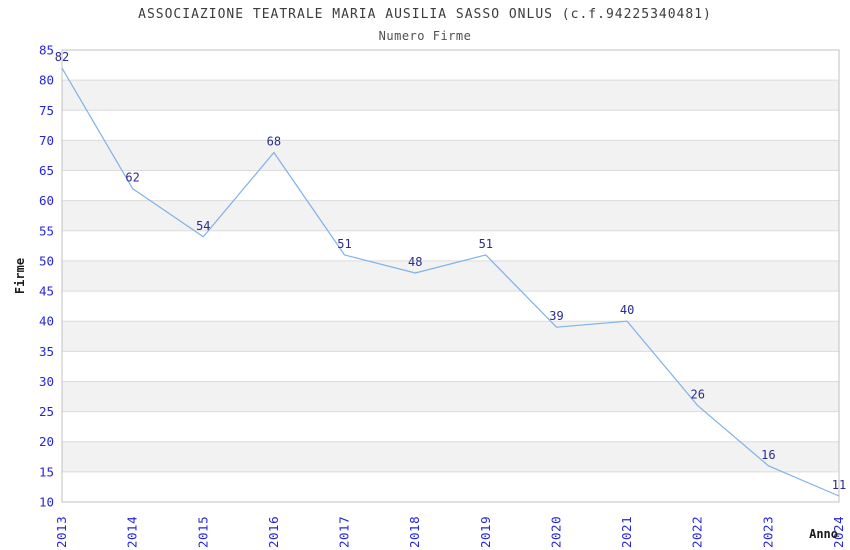  I want to click on x-tick-label: 2013, so click(61, 532).